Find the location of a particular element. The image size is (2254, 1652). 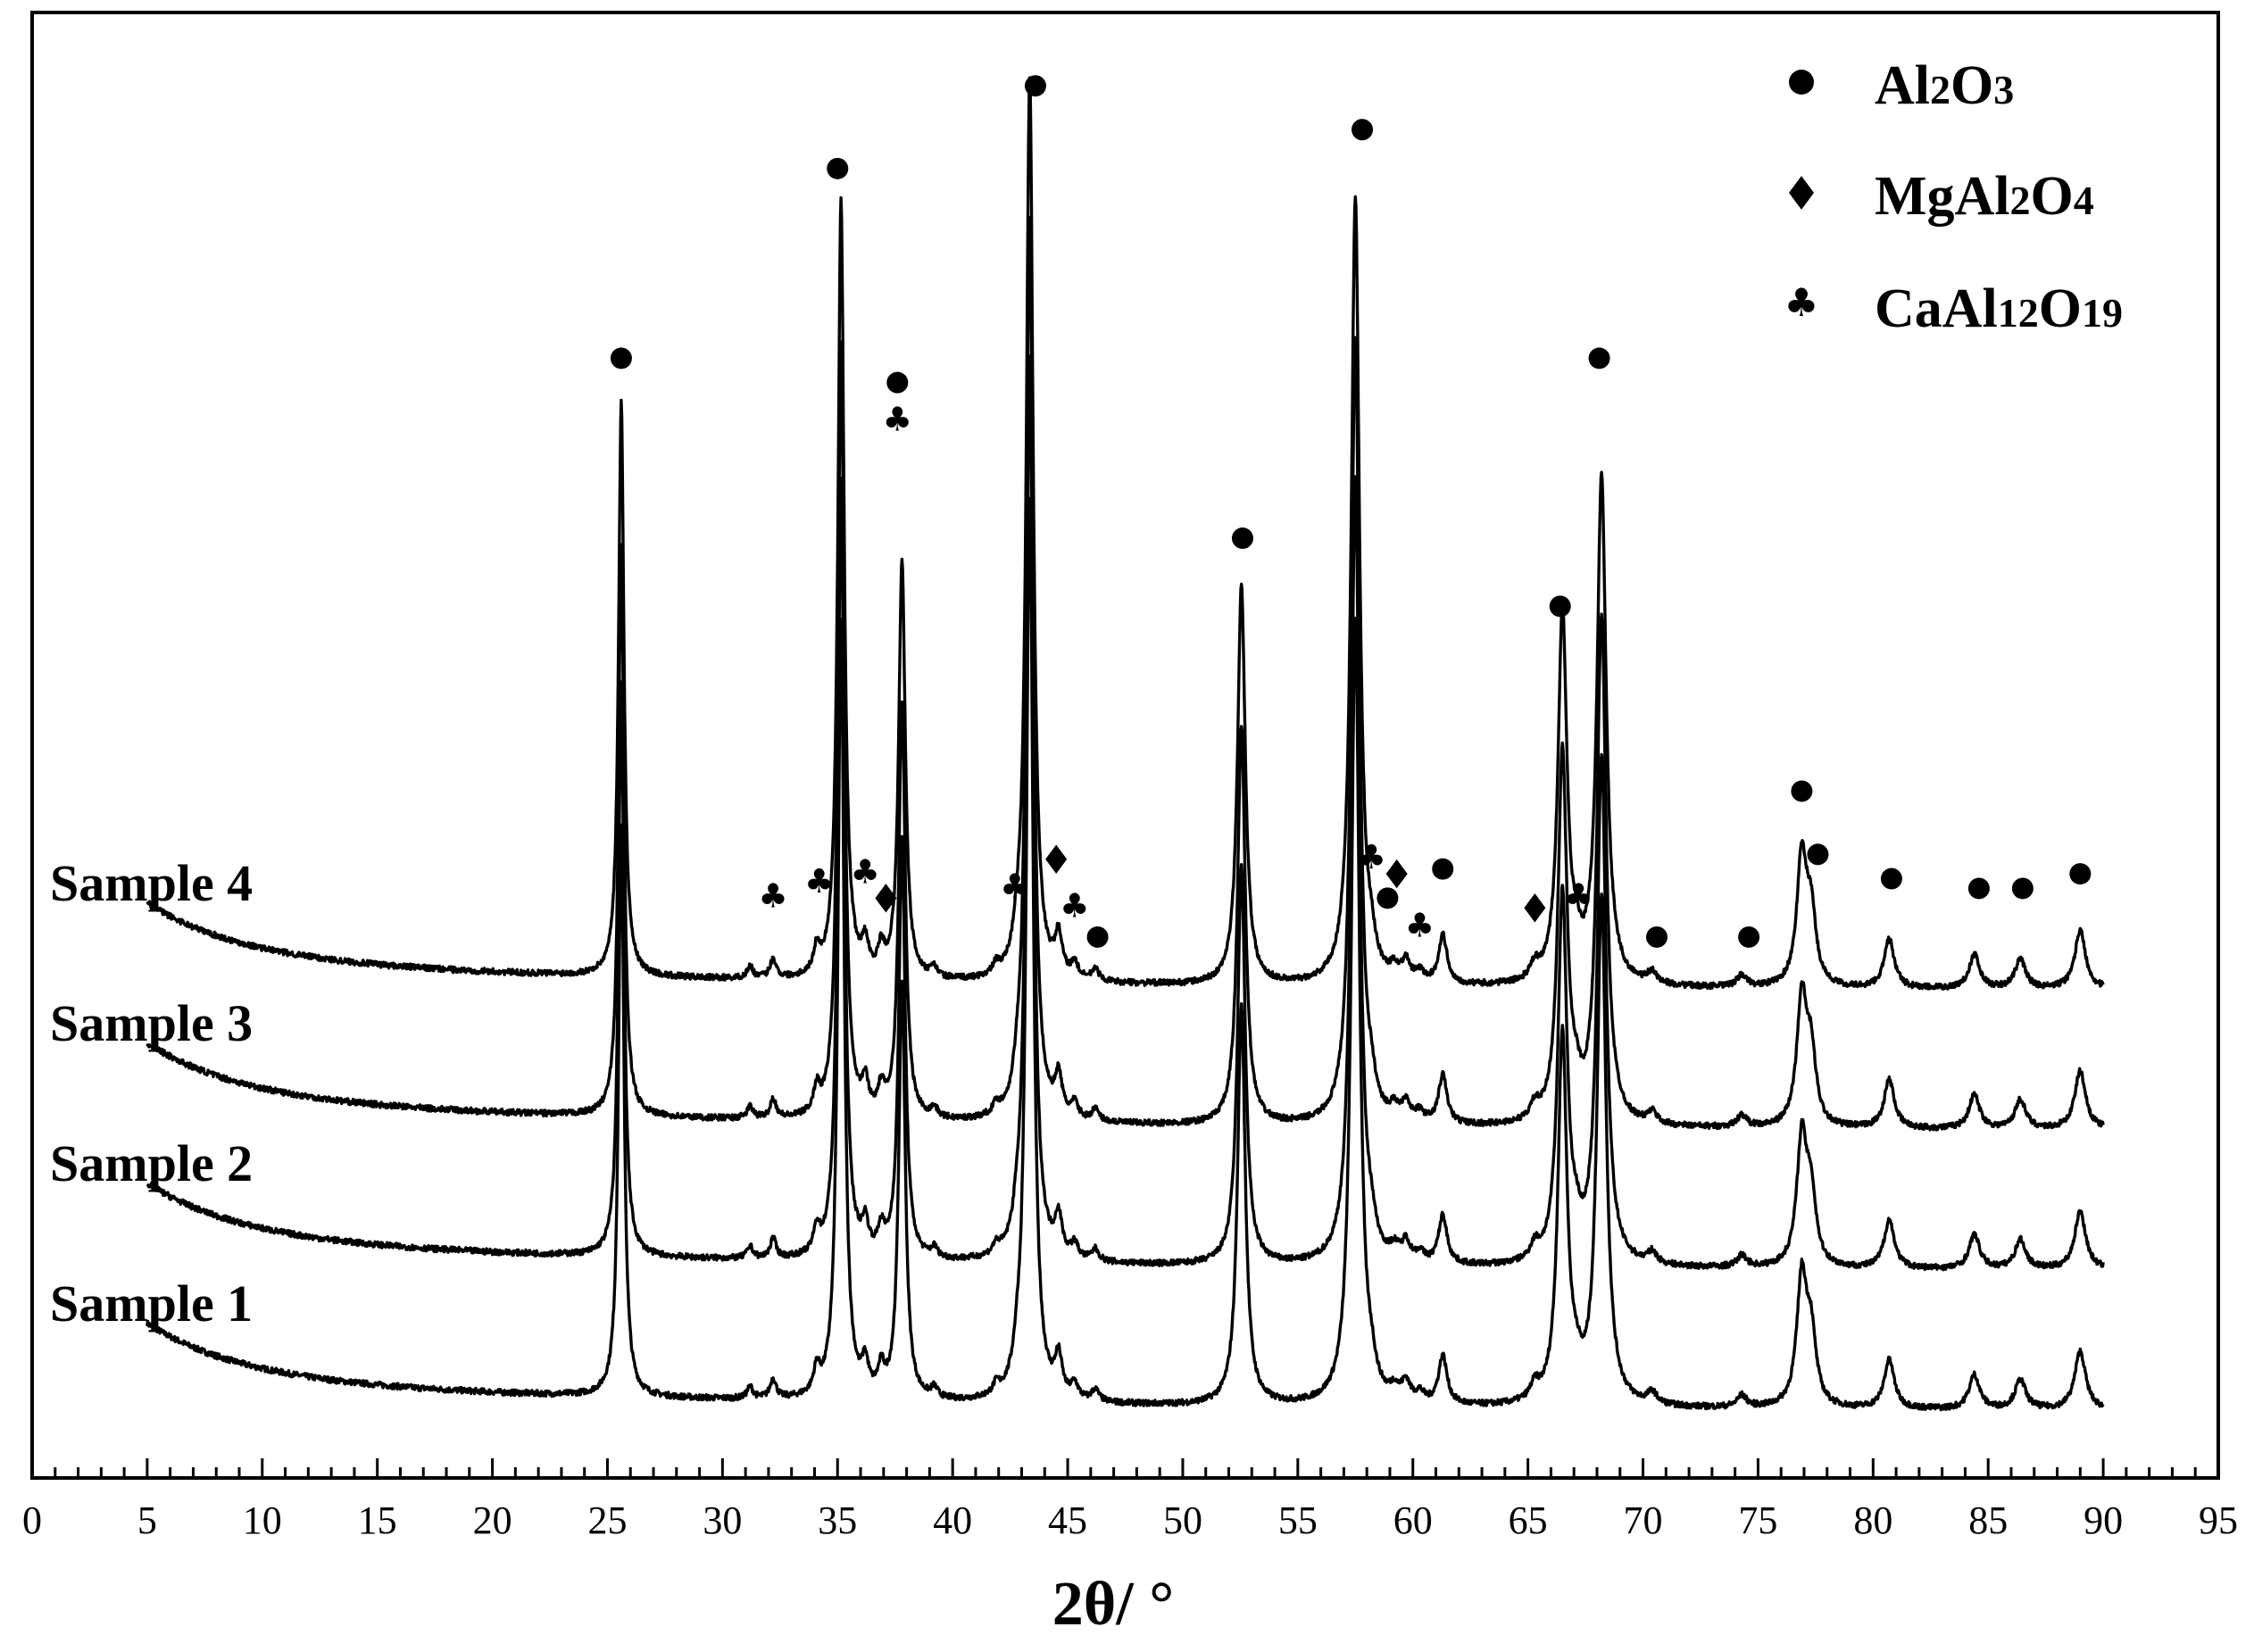

x-tick-label: 15 is located at coordinates (377, 1520).